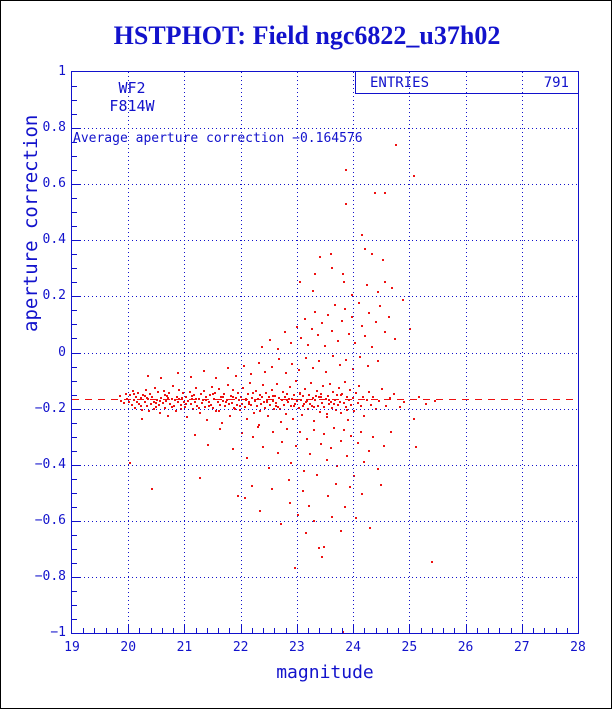  I want to click on y-tick-label: 0, so click(62, 352).